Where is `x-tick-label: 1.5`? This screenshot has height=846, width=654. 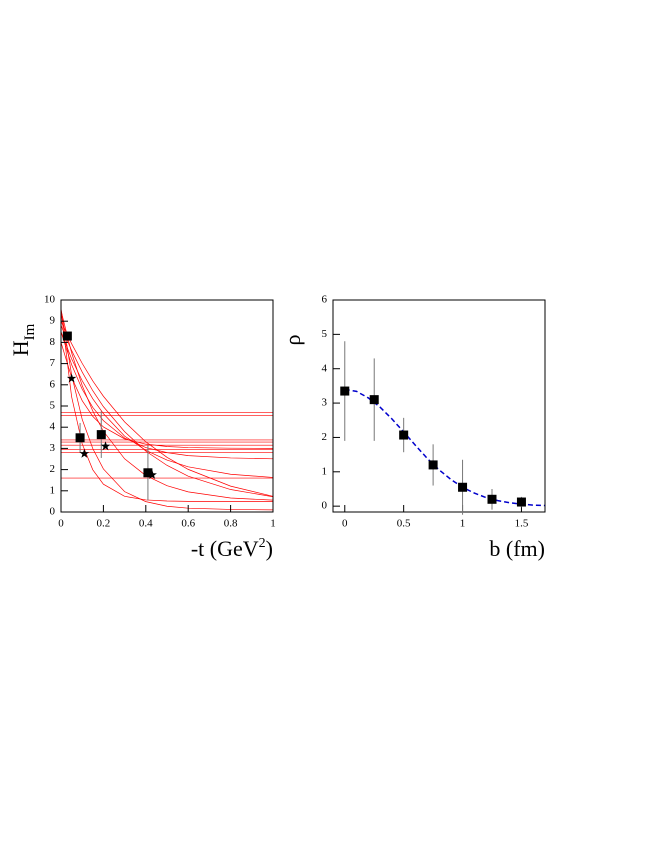
x-tick-label: 1.5 is located at coordinates (522, 524).